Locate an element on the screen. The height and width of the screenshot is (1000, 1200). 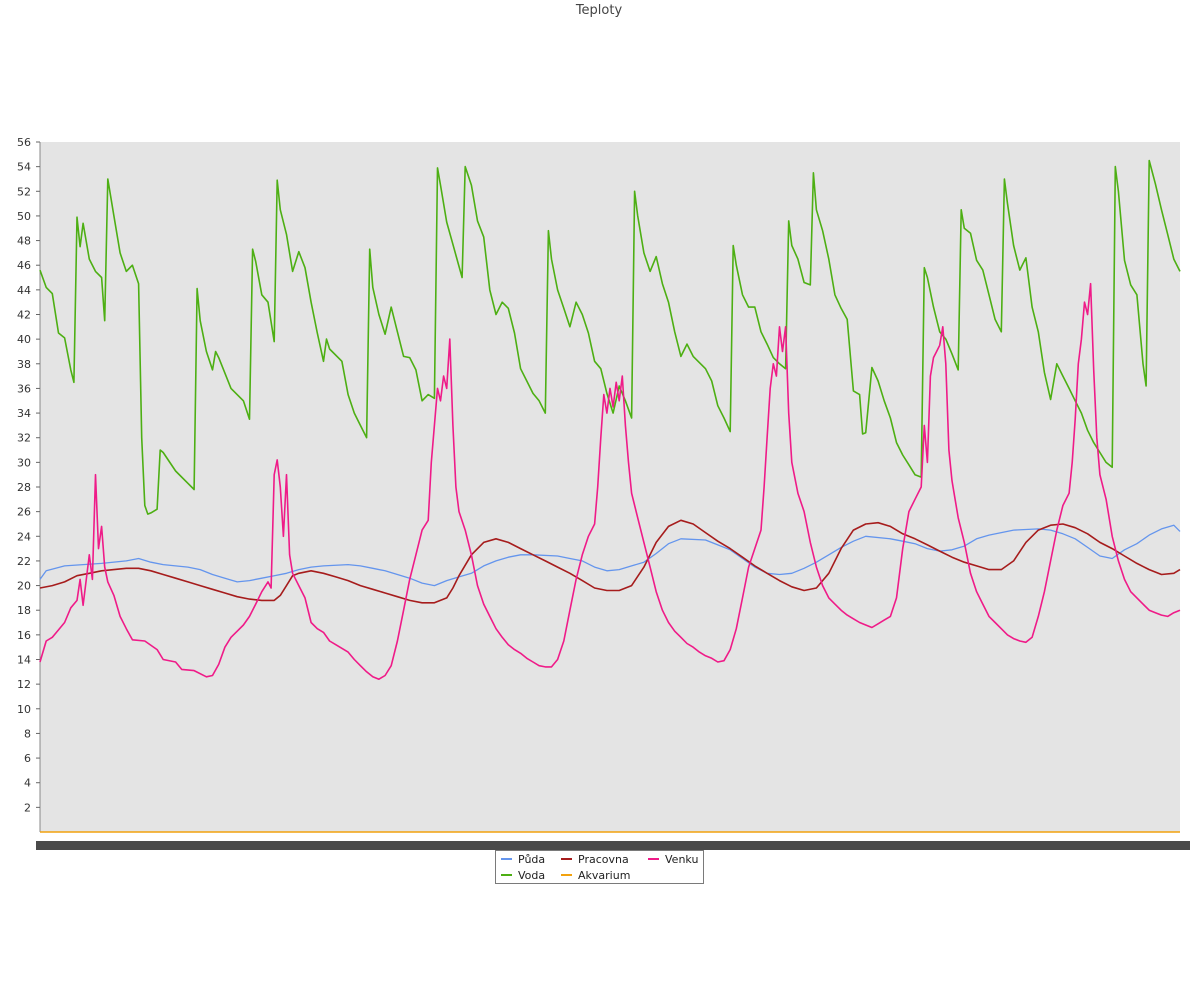
legend-item: Venku is located at coordinates (673, 860).